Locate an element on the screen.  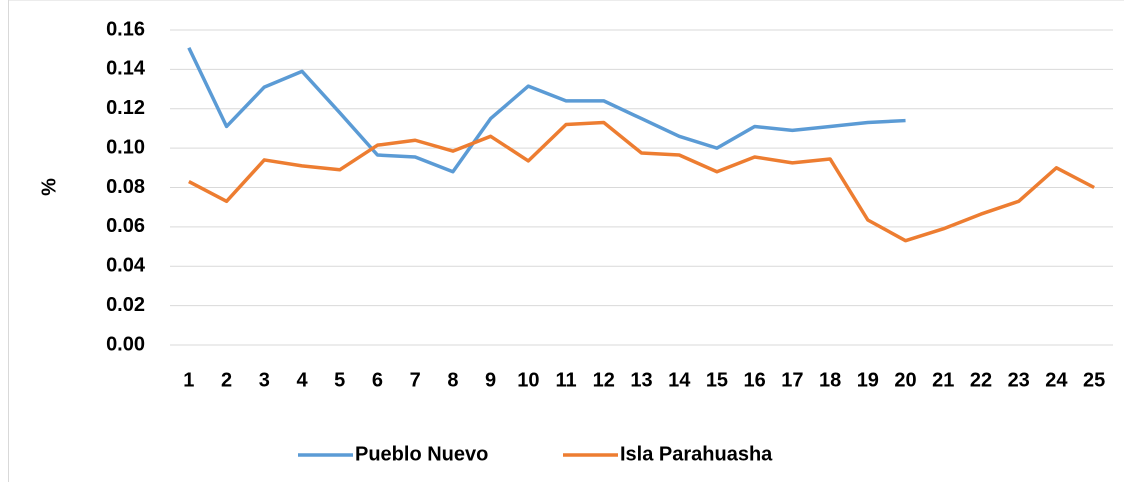
x-tick-label: 12 is located at coordinates (604, 380).